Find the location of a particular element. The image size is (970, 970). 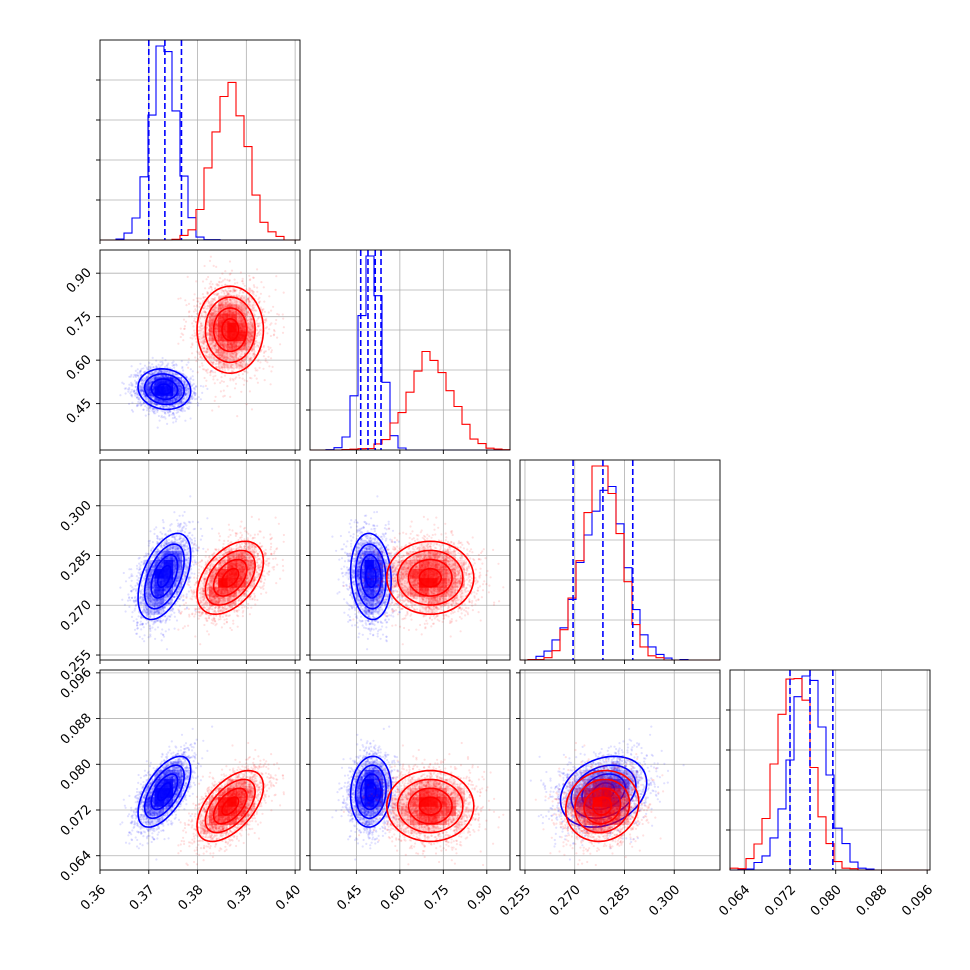

panel-background is located at coordinates (410, 350).